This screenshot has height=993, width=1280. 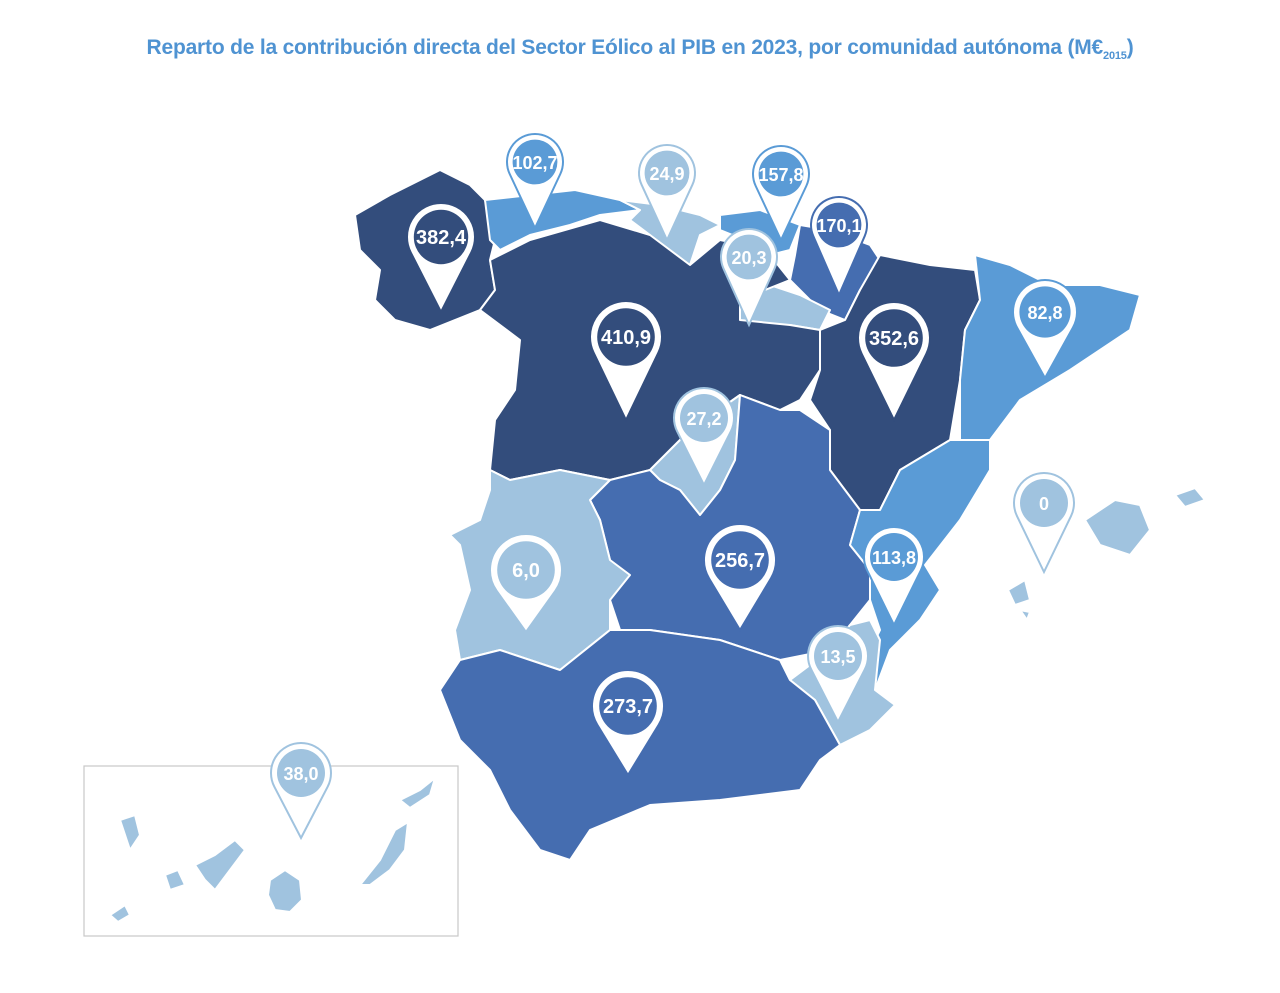 I want to click on pin-value: 102,7, so click(x=534, y=163).